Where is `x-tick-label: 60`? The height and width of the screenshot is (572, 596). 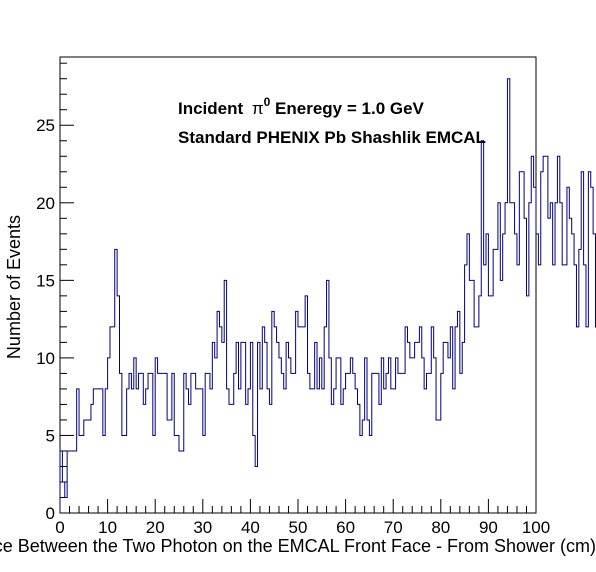 x-tick-label: 60 is located at coordinates (345, 527).